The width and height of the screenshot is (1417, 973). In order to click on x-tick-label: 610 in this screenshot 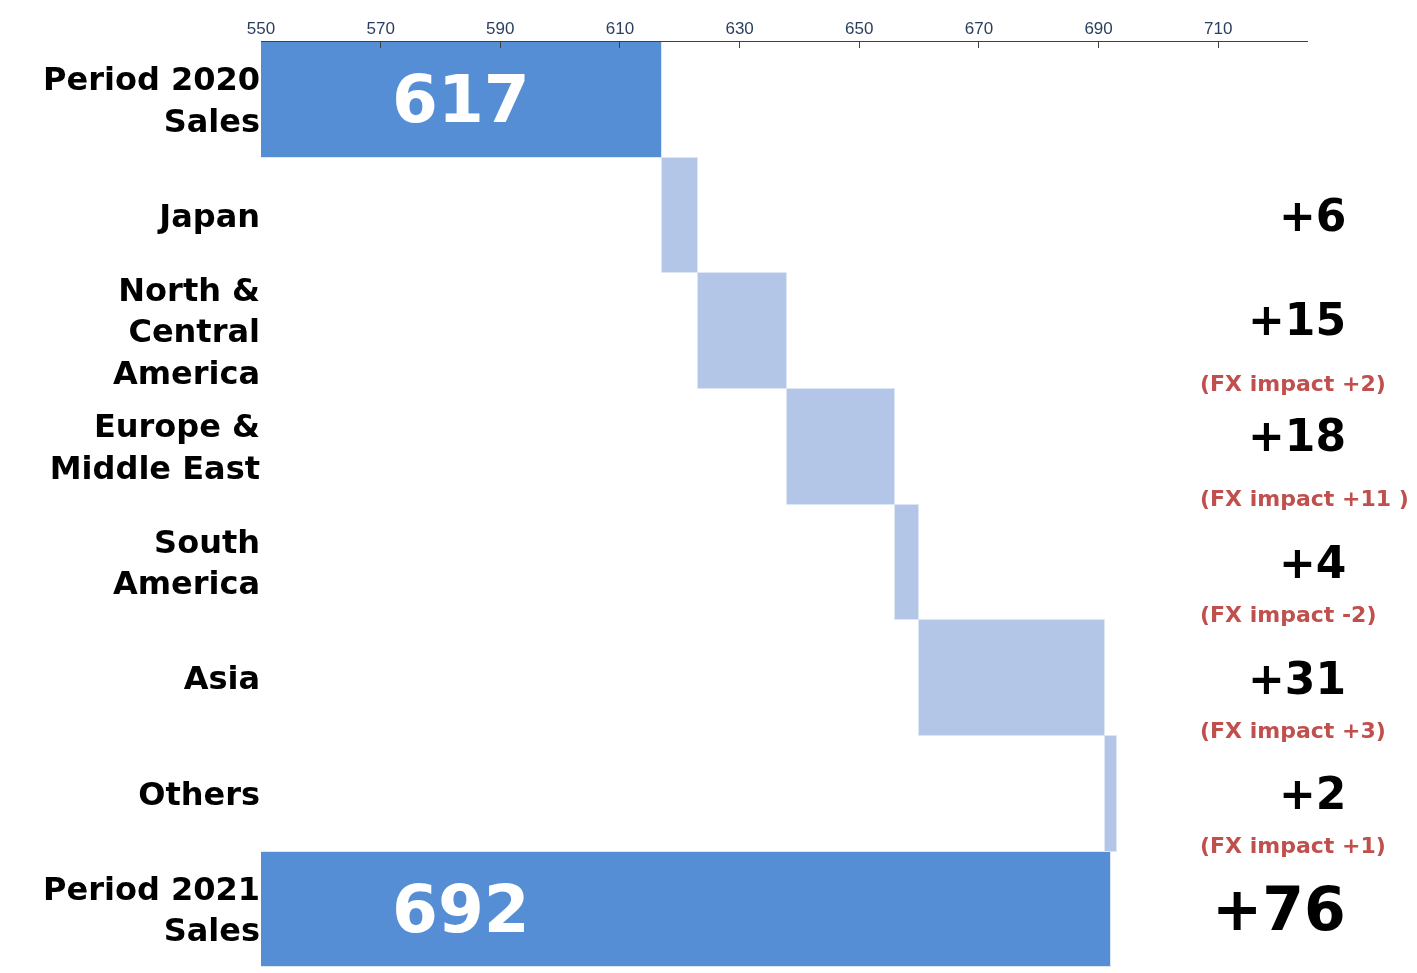, I will do `click(620, 29)`.